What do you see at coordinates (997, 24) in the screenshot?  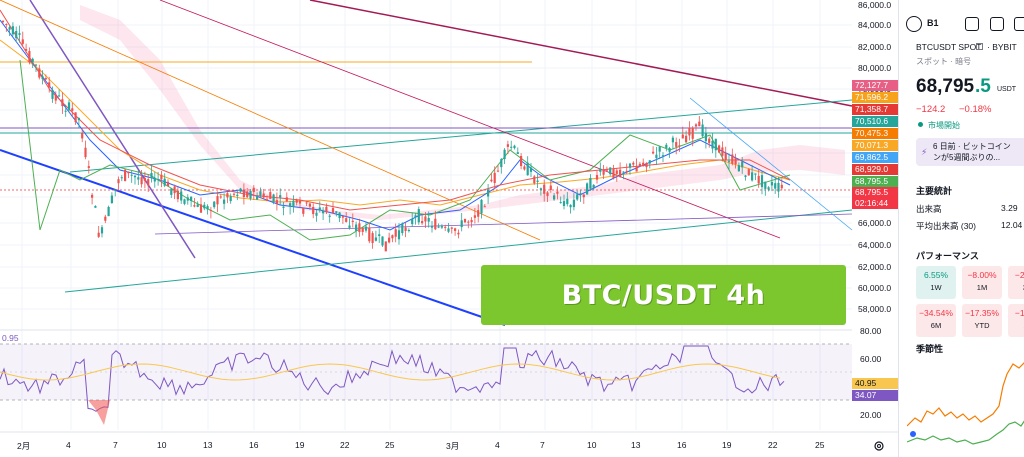 I see `edit-icon` at bounding box center [997, 24].